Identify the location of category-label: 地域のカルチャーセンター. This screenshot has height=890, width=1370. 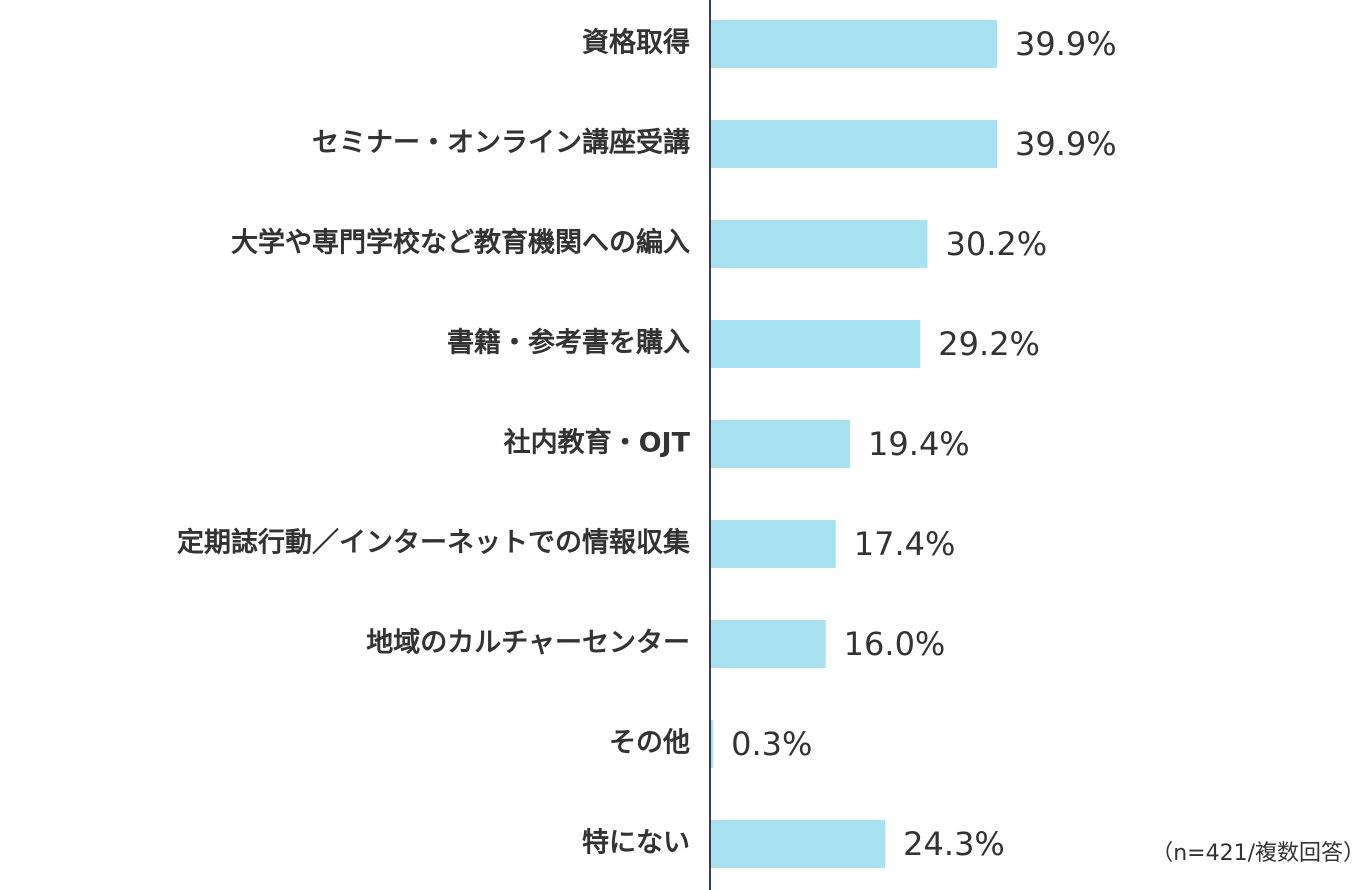
(528, 643).